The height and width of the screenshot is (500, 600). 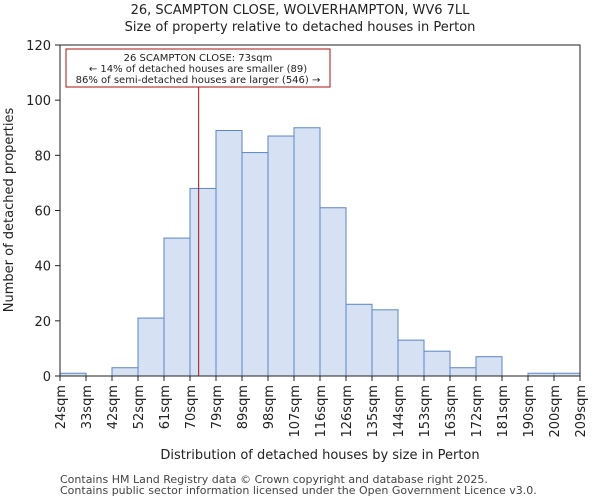 What do you see at coordinates (229, 253) in the screenshot?
I see `bar-79sqm` at bounding box center [229, 253].